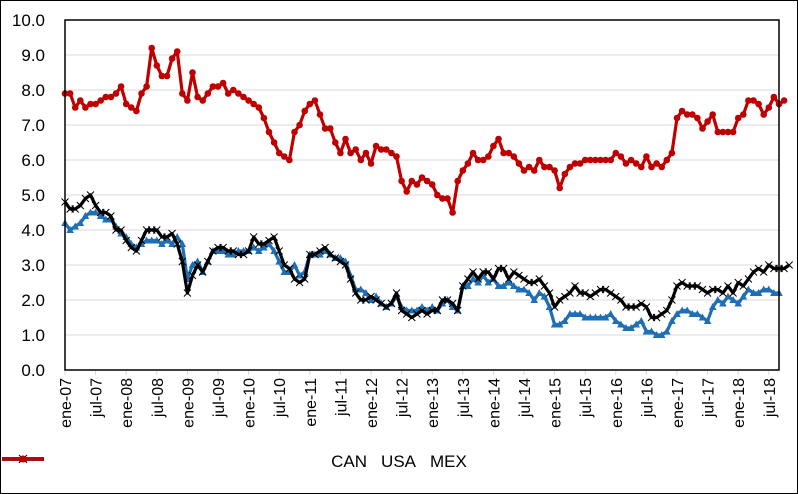 The image size is (798, 494). I want to click on y-tick-label: 6.0, so click(33, 160).